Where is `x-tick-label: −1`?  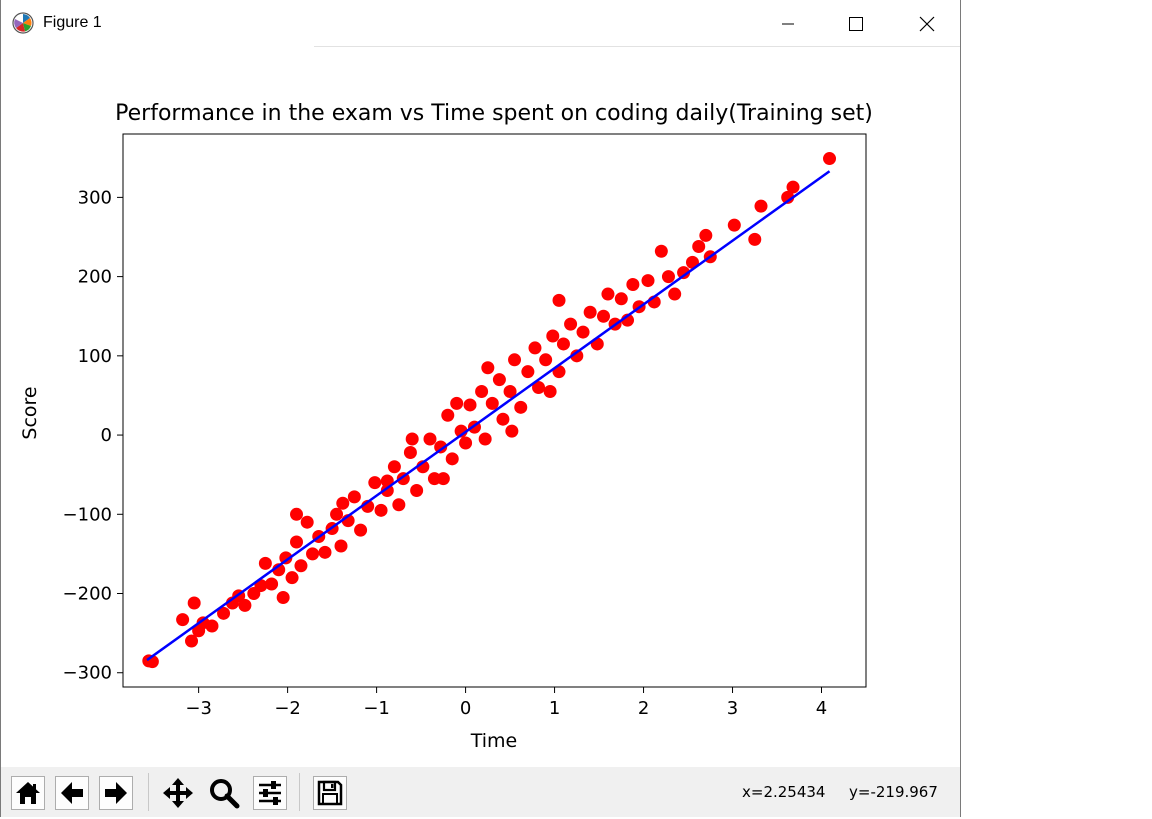 x-tick-label: −1 is located at coordinates (376, 708).